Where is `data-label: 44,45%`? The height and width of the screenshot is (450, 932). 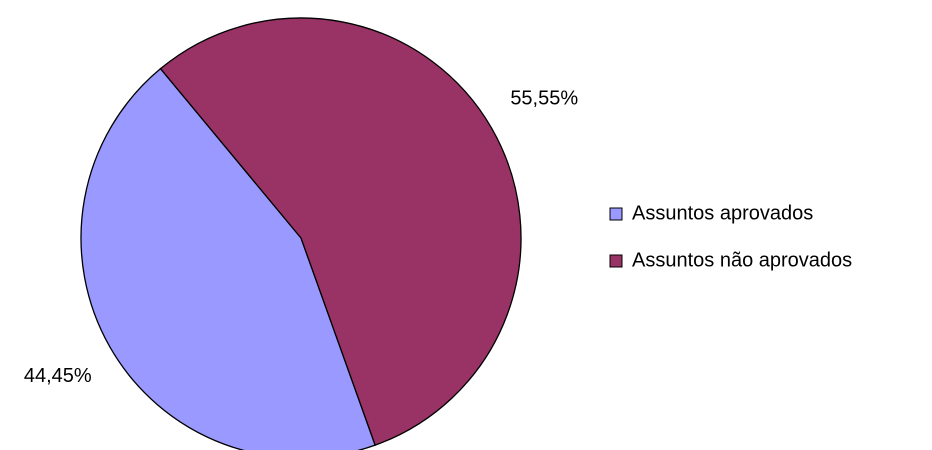 data-label: 44,45% is located at coordinates (58, 376).